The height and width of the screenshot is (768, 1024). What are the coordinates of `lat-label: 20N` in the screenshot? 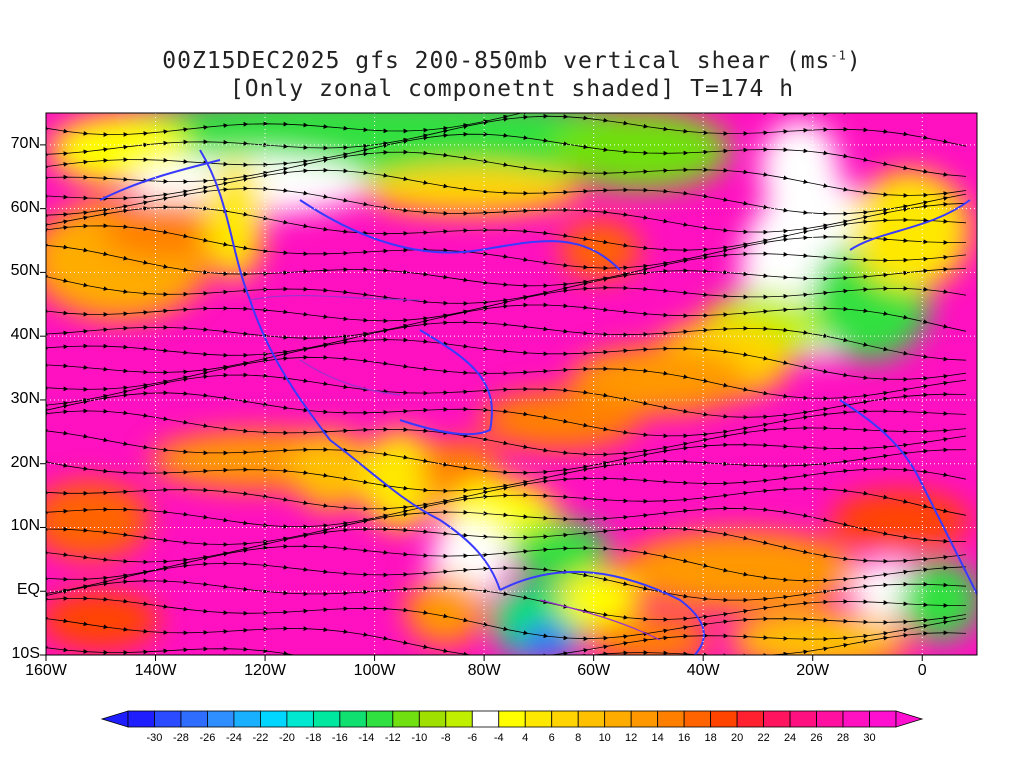 It's located at (25, 462).